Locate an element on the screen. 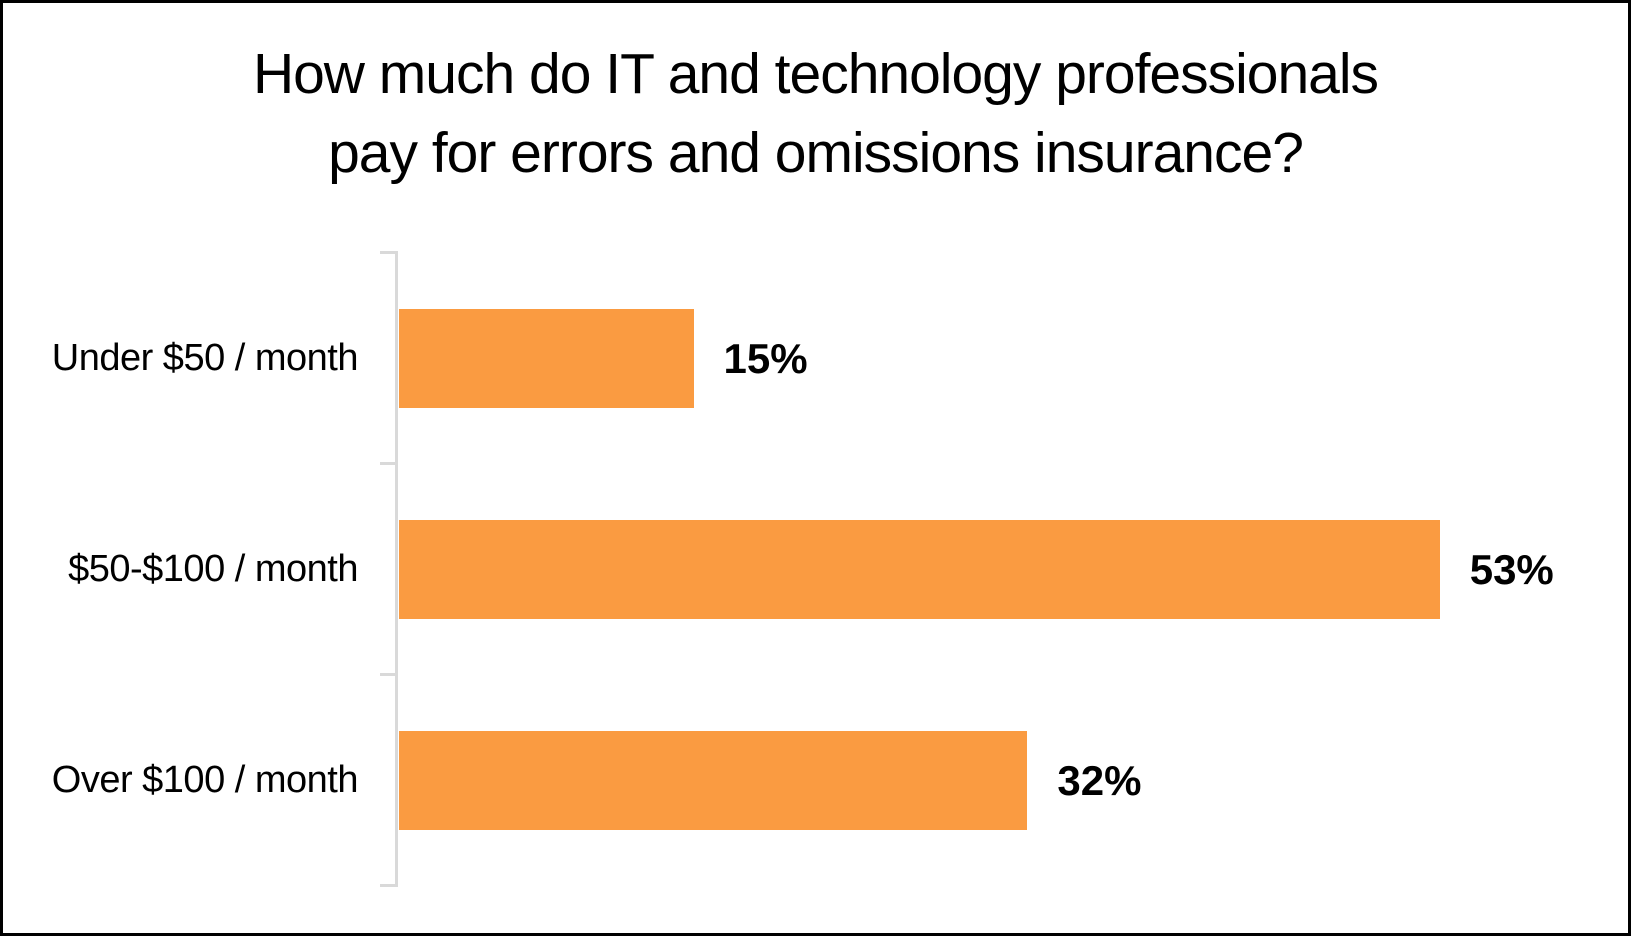  value-label-over-100: 32% is located at coordinates (1099, 780).